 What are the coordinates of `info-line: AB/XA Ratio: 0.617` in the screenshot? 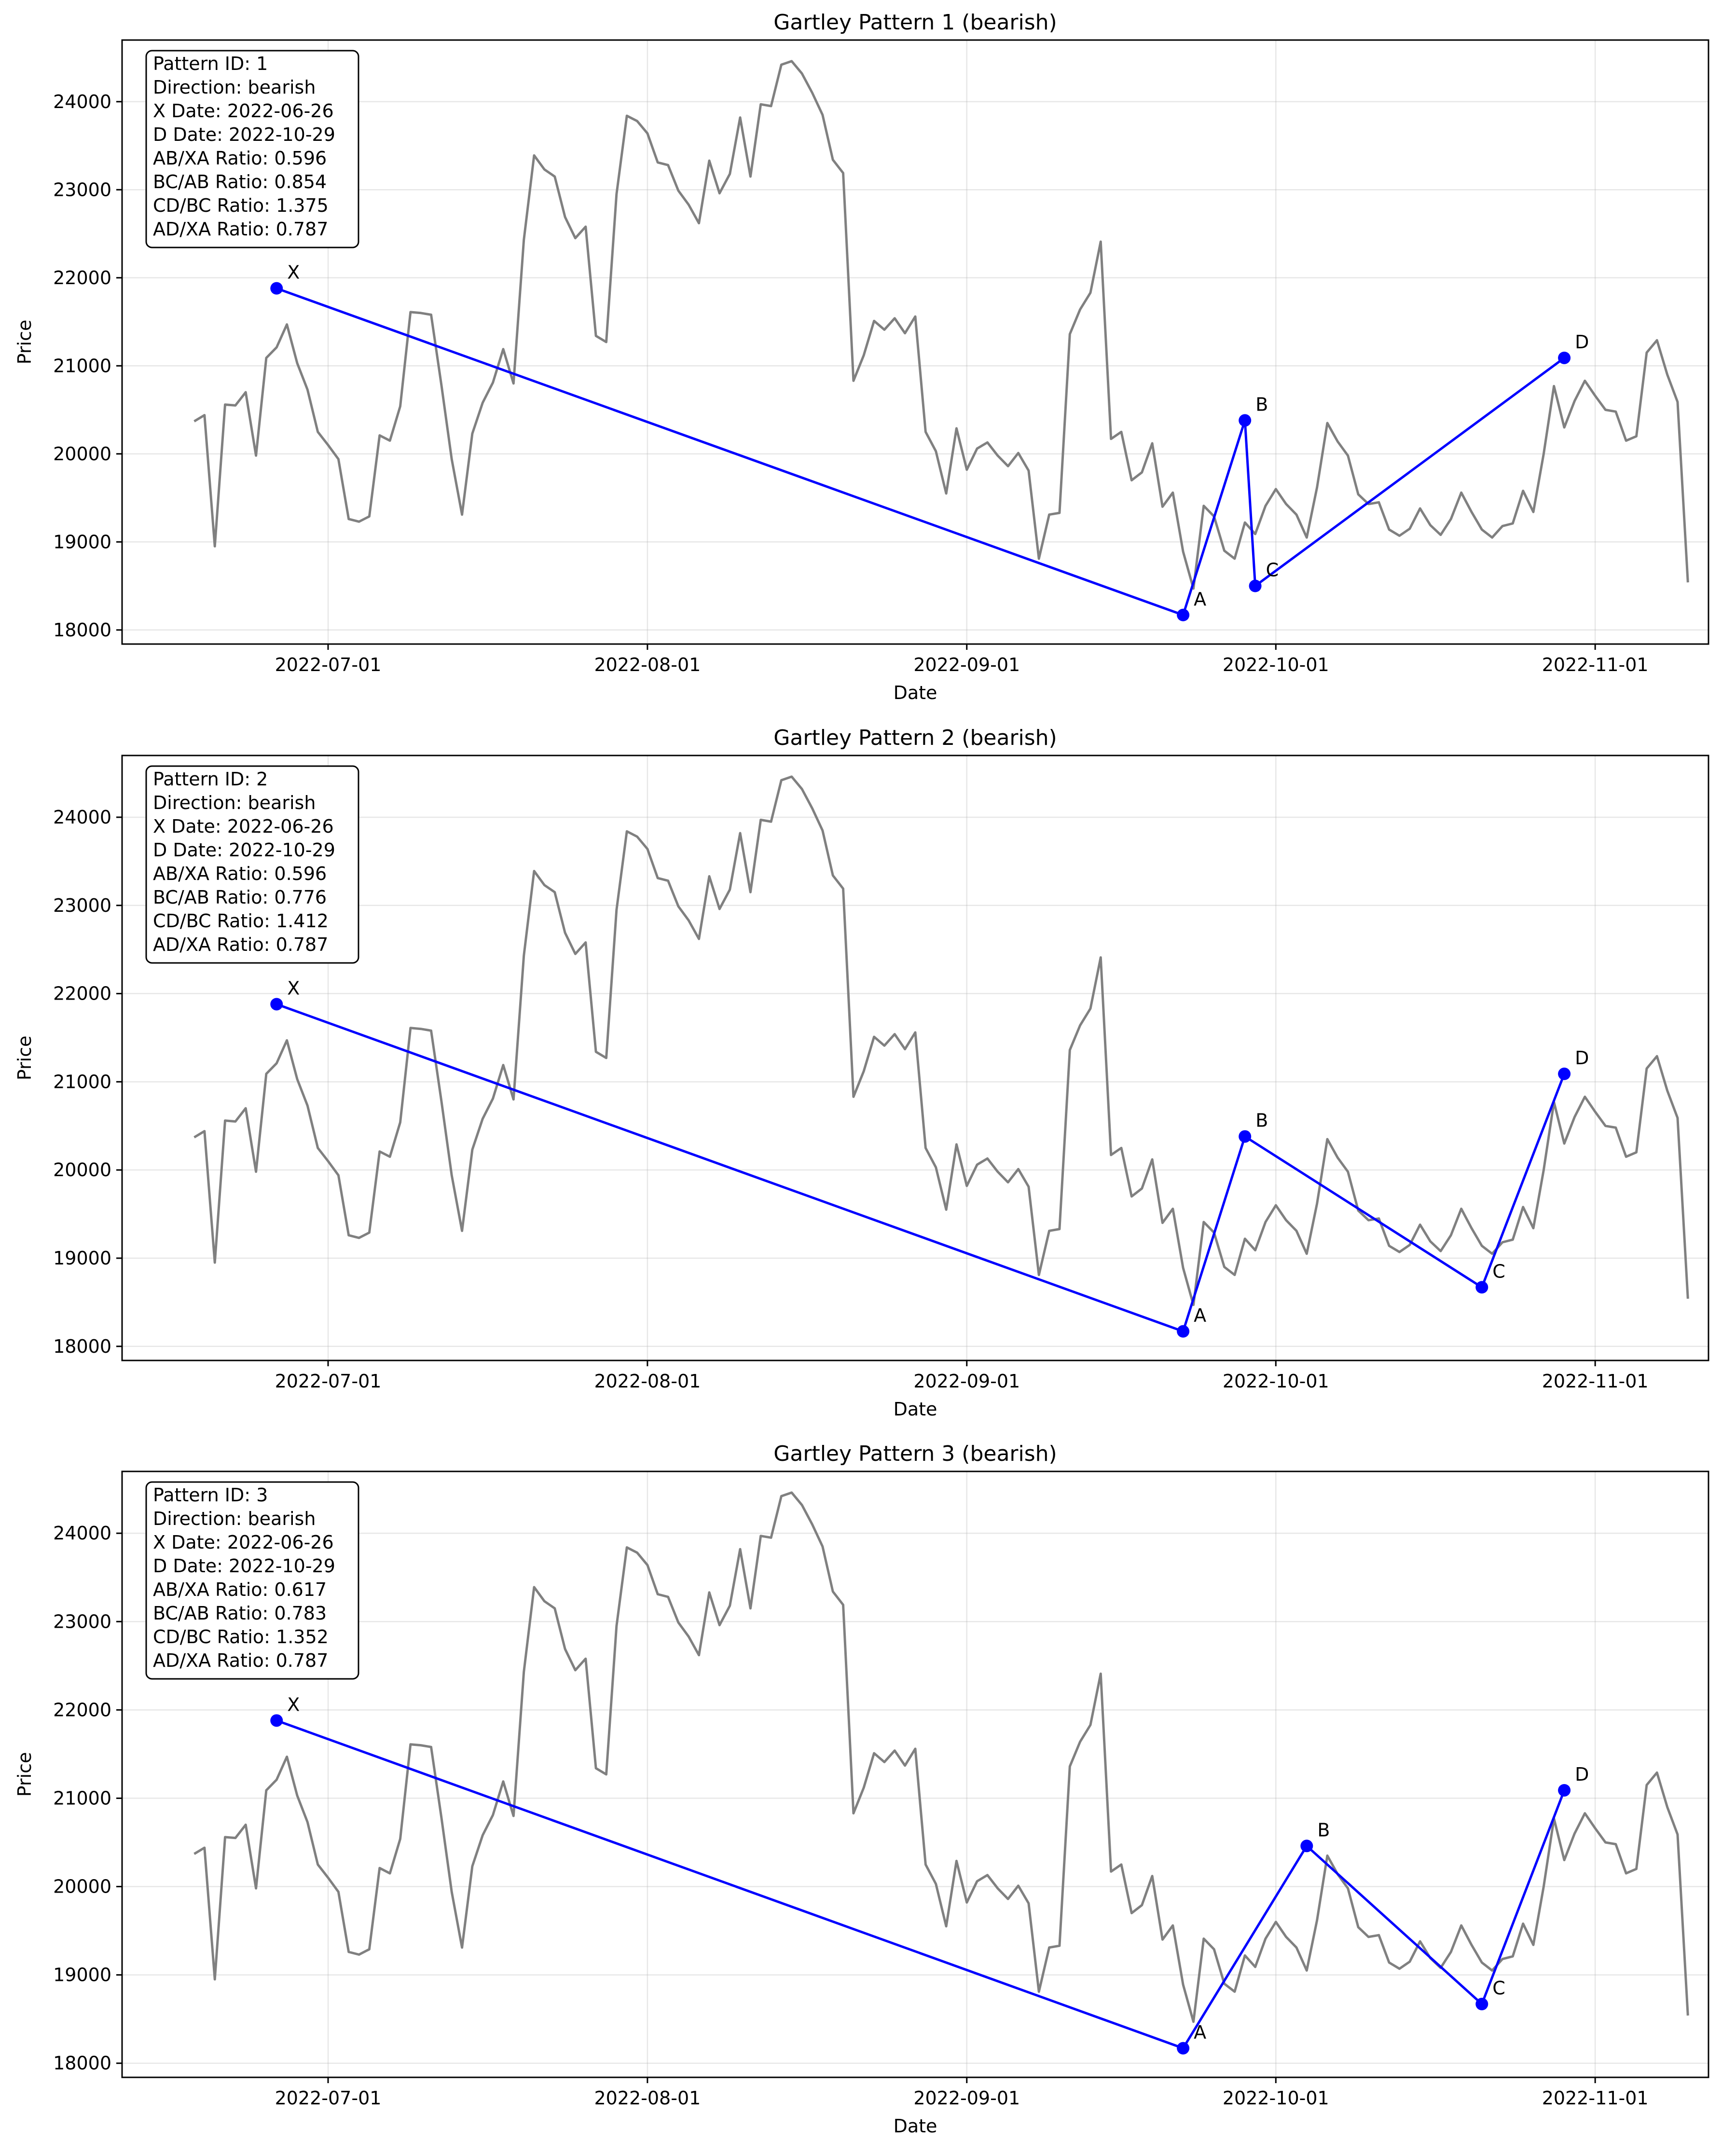 It's located at (240, 1589).